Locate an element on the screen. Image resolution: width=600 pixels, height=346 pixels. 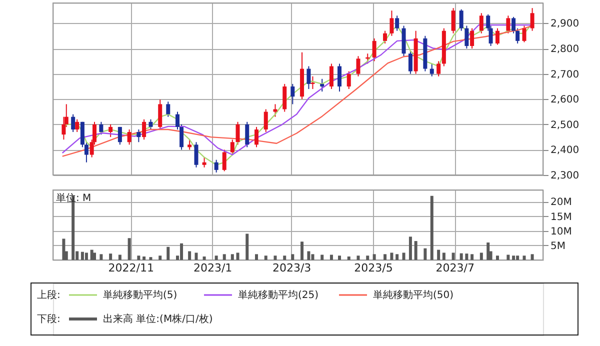
y-tick-label: 15M is located at coordinates (561, 217).